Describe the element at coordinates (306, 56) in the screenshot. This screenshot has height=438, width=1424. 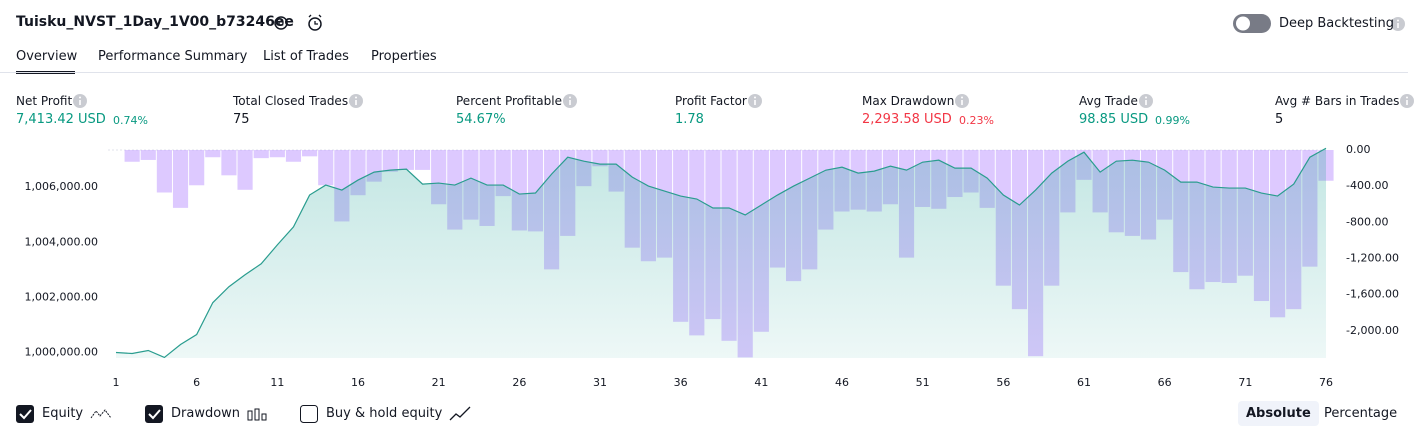
I see `tab: List of Trades` at that location.